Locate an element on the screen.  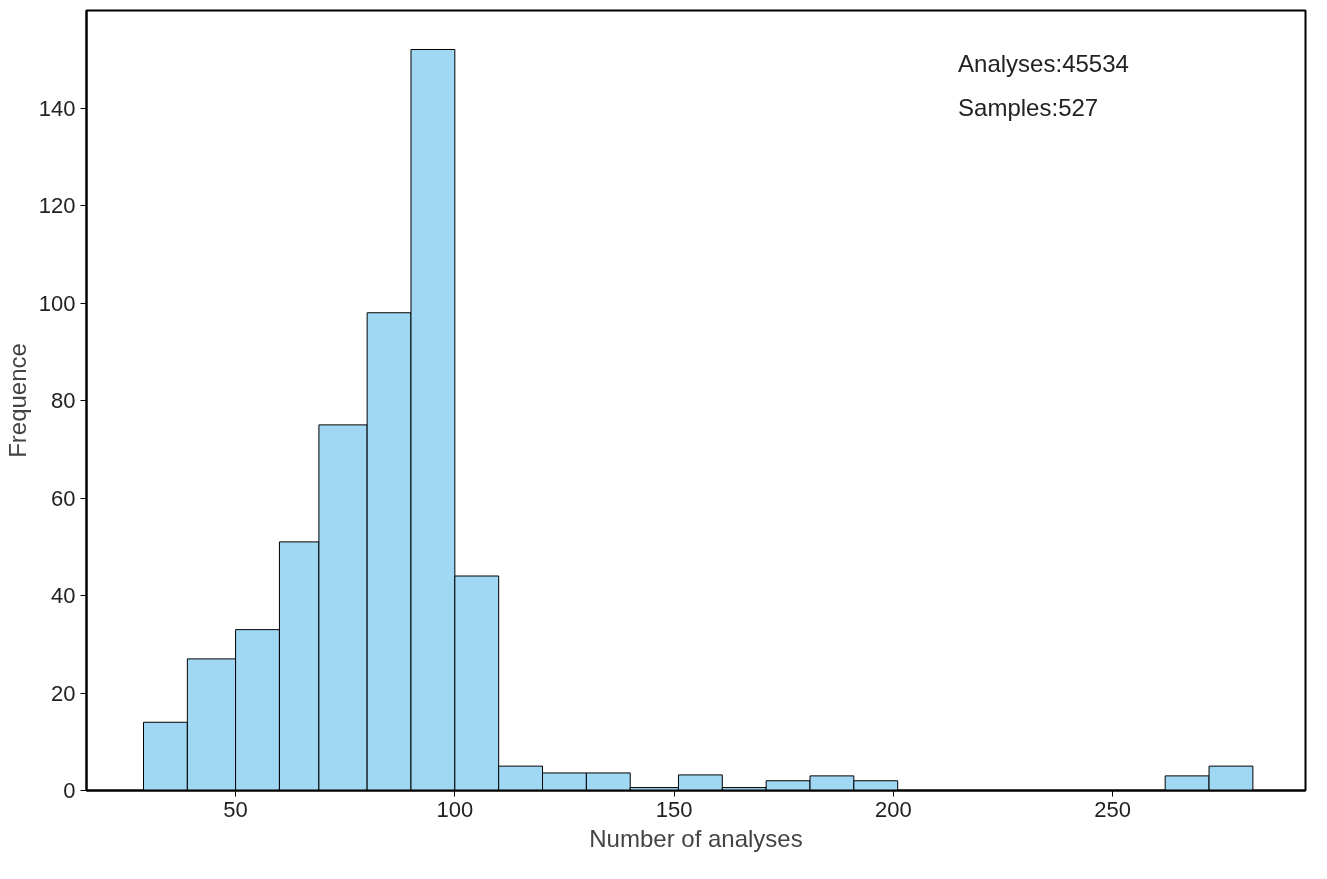
x-tick-label: 150 is located at coordinates (674, 809).